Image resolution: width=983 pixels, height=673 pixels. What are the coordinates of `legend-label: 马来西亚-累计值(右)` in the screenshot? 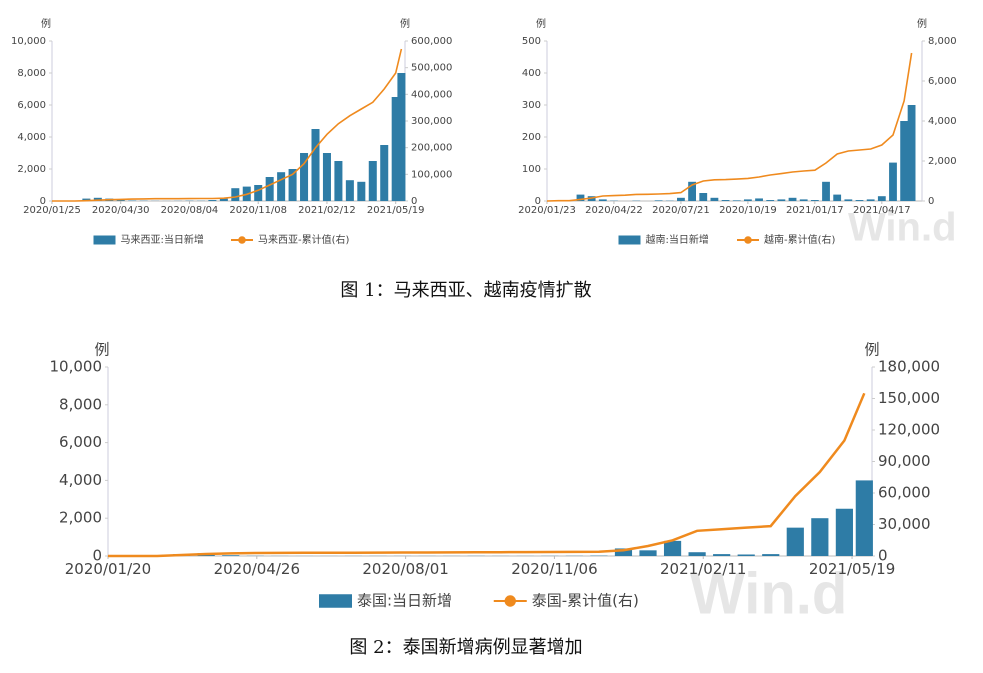 It's located at (304, 239).